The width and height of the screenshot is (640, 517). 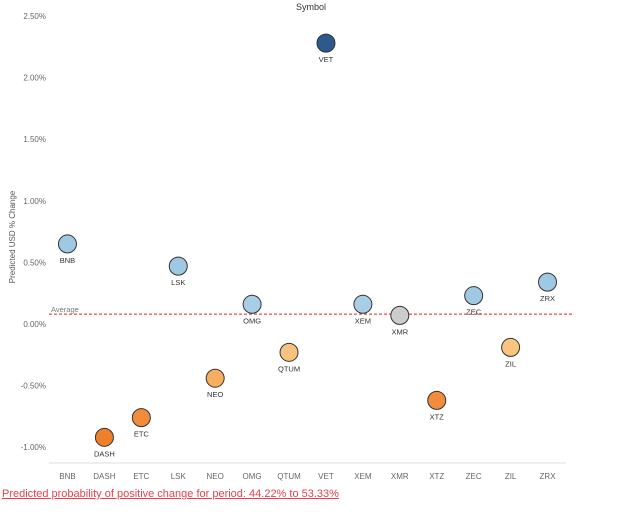 I want to click on x-tick-label: XMR, so click(x=400, y=476).